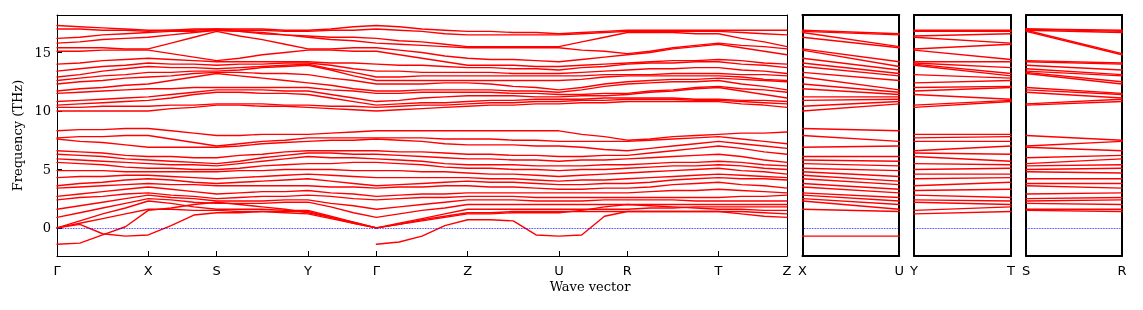 Image resolution: width=1143 pixels, height=310 pixels. I want to click on y-axis-title: Frequency (THz), so click(17, 135).